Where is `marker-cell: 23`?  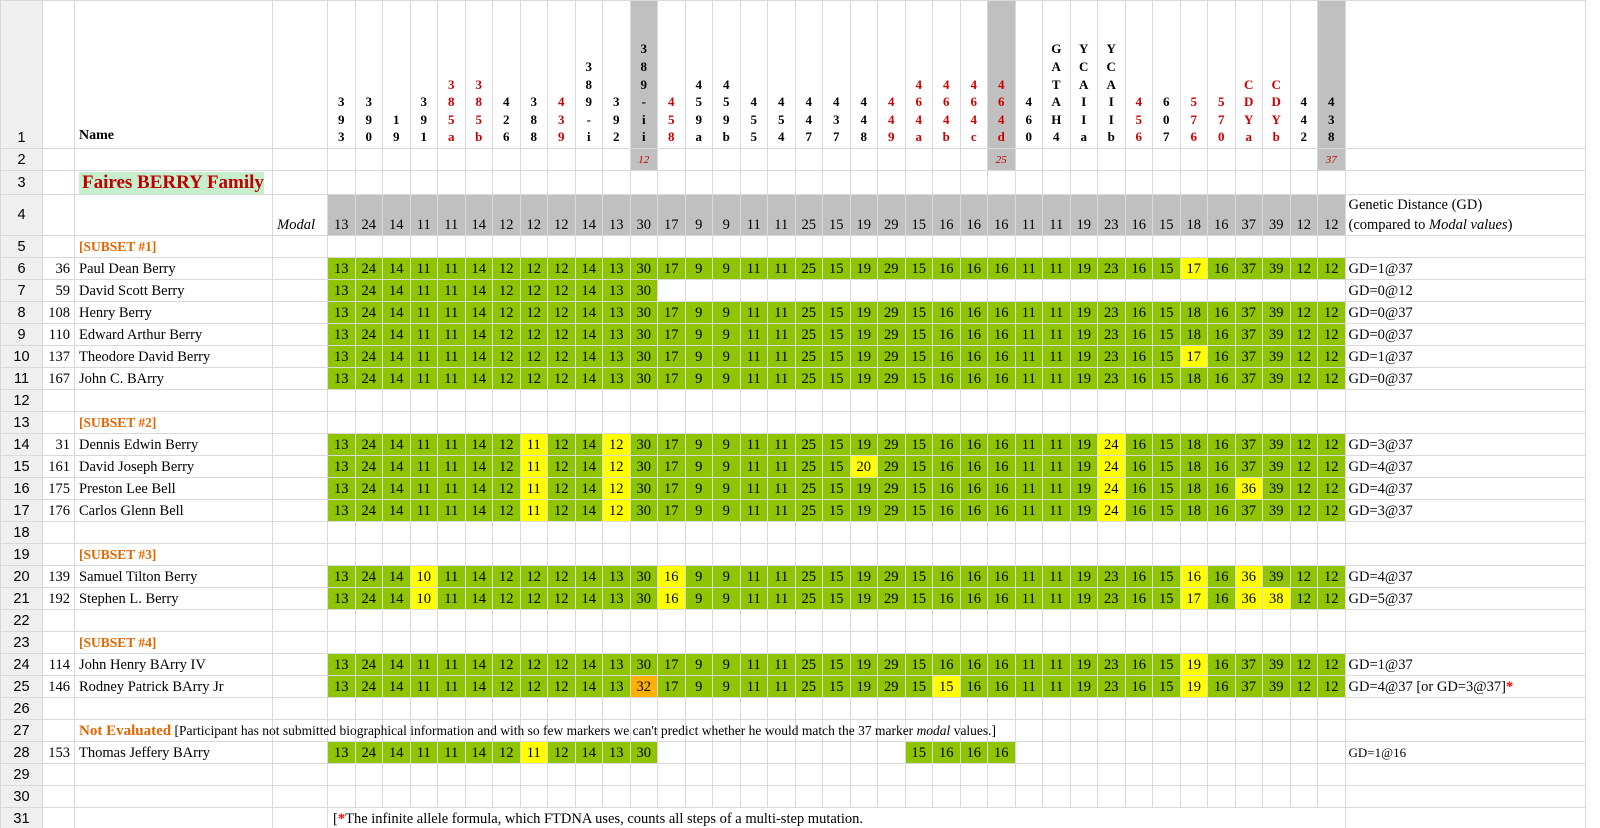
marker-cell: 23 is located at coordinates (1111, 356).